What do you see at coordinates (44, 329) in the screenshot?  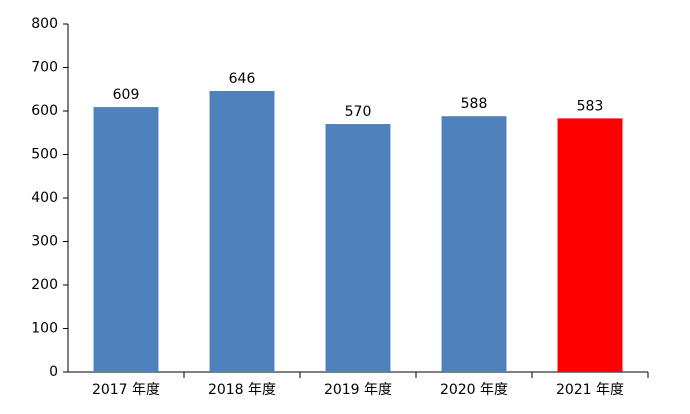 I see `y-tick-label: 100` at bounding box center [44, 329].